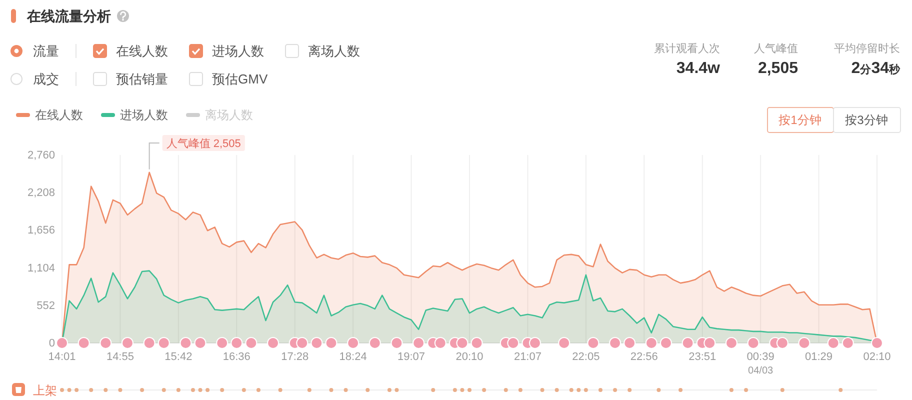 The height and width of the screenshot is (400, 912). Describe the element at coordinates (800, 120) in the screenshot. I see `button: 按1分钟` at that location.